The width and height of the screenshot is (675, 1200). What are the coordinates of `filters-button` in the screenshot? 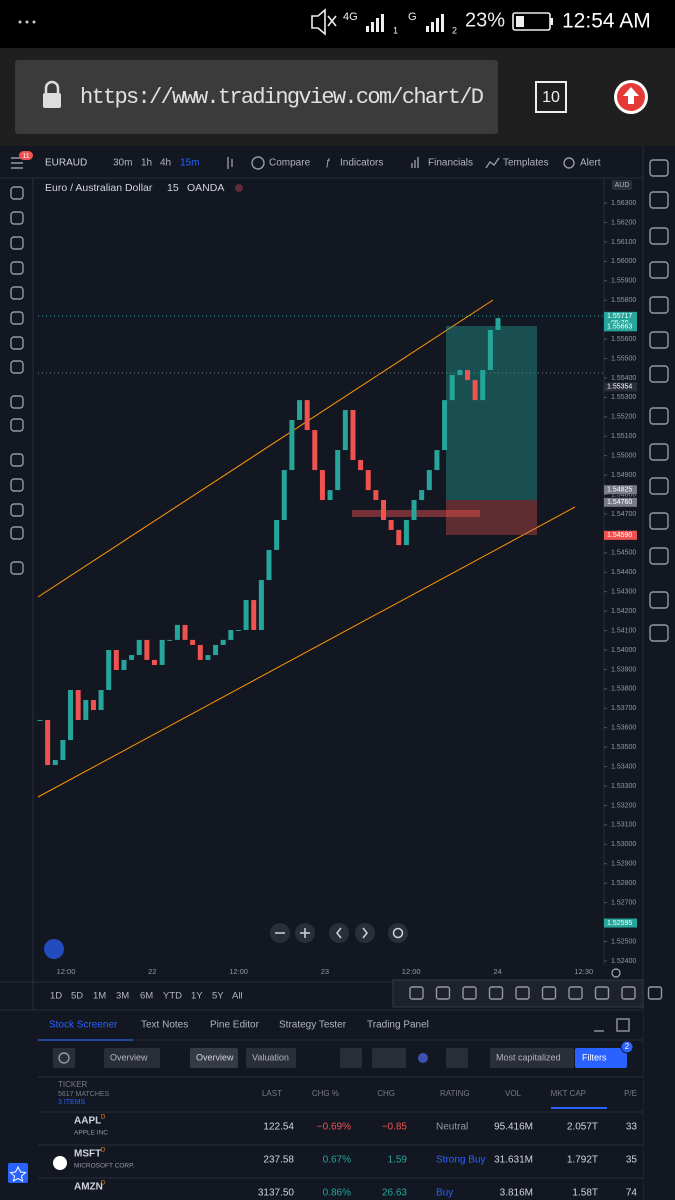 It's located at (601, 1058).